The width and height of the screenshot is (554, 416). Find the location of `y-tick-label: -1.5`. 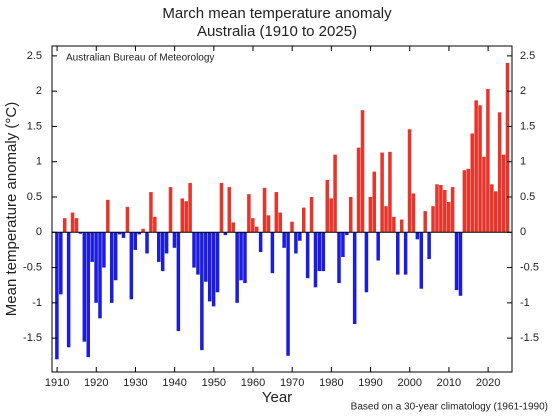

y-tick-label: -1.5 is located at coordinates (32, 338).